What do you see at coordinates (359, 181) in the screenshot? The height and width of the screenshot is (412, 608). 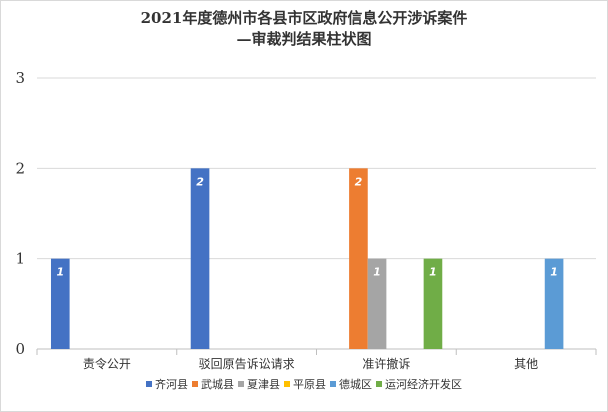 I see `data-label-1-2: 2` at bounding box center [359, 181].